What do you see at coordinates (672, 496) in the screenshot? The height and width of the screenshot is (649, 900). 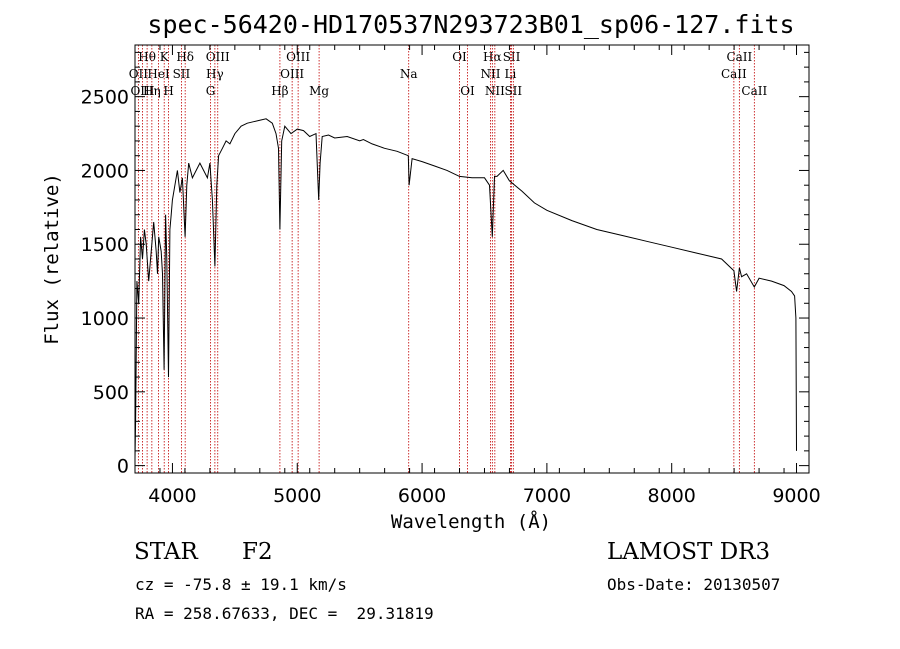 I see `x-tick-label: 8000` at bounding box center [672, 496].